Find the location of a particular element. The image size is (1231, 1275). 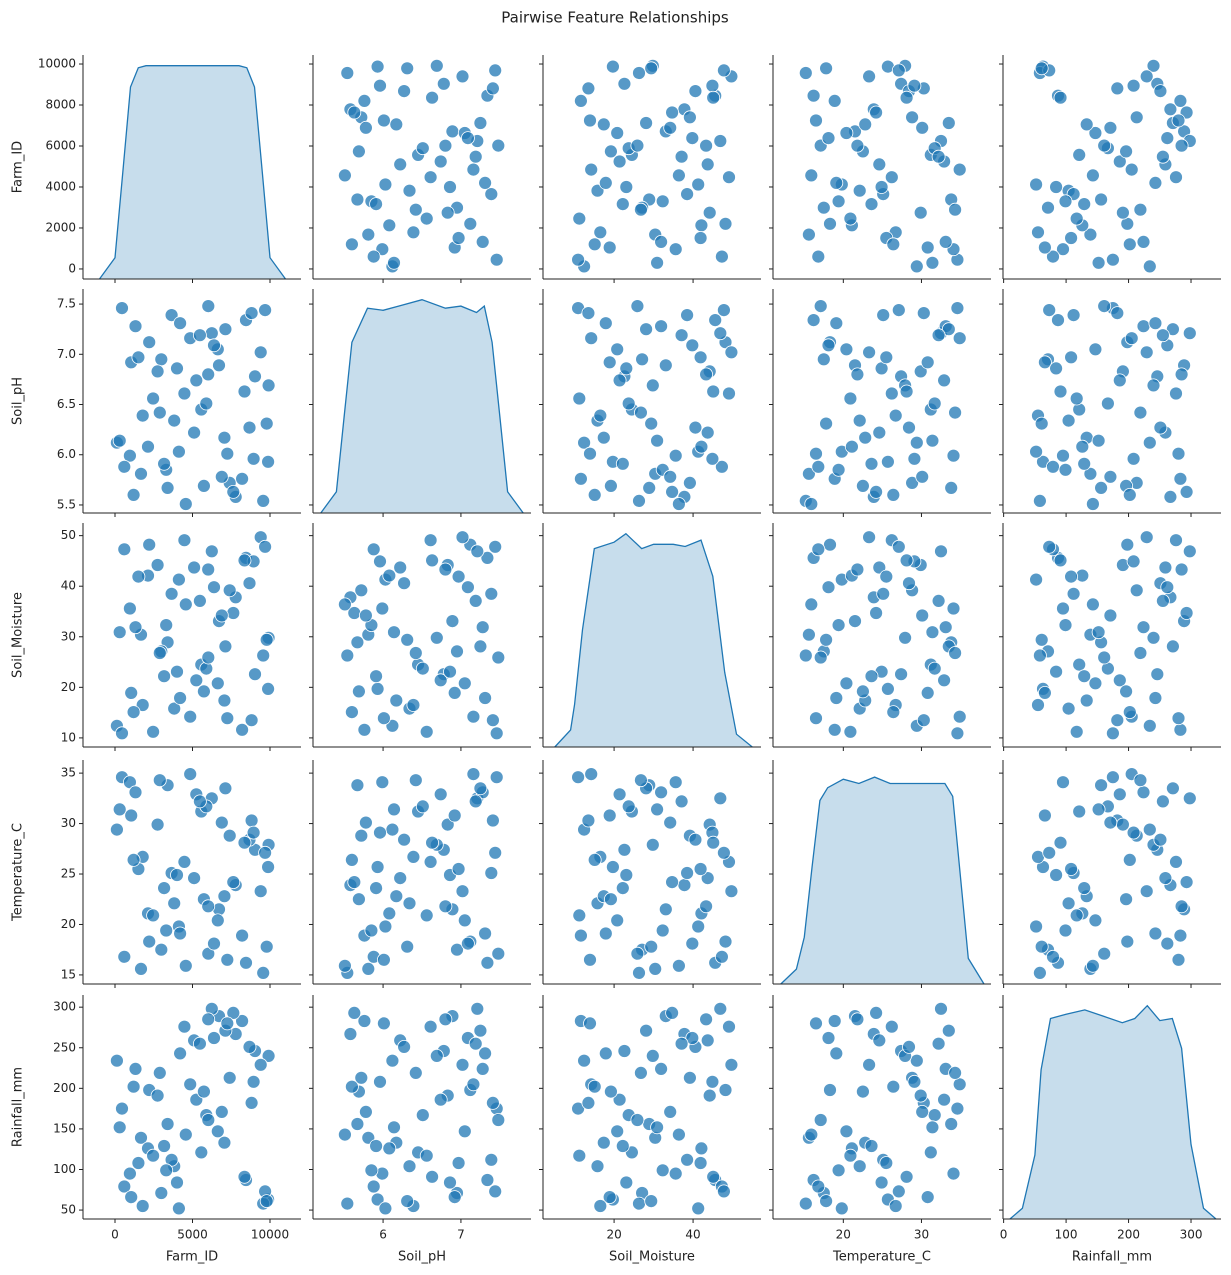

y-tick-label: 8000 is located at coordinates (60, 105).